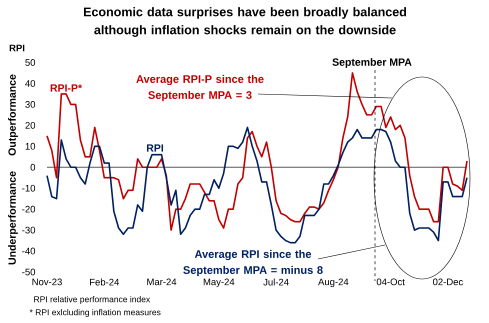 This screenshot has height=323, width=489. Describe the element at coordinates (105, 282) in the screenshot. I see `x-tick-label: Feb-24` at that location.